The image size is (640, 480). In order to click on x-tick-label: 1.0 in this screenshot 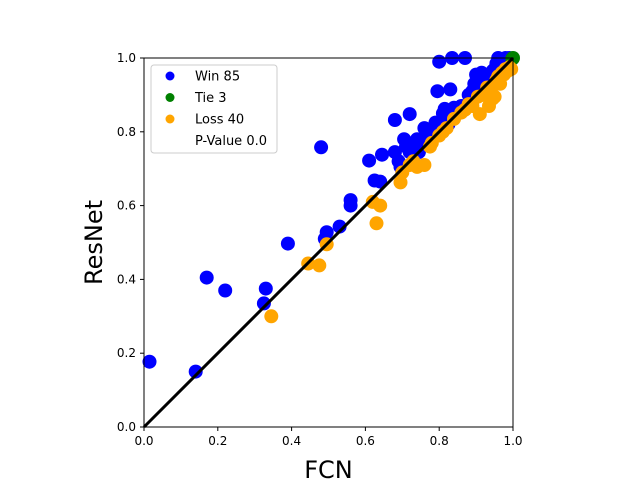, I will do `click(512, 441)`.